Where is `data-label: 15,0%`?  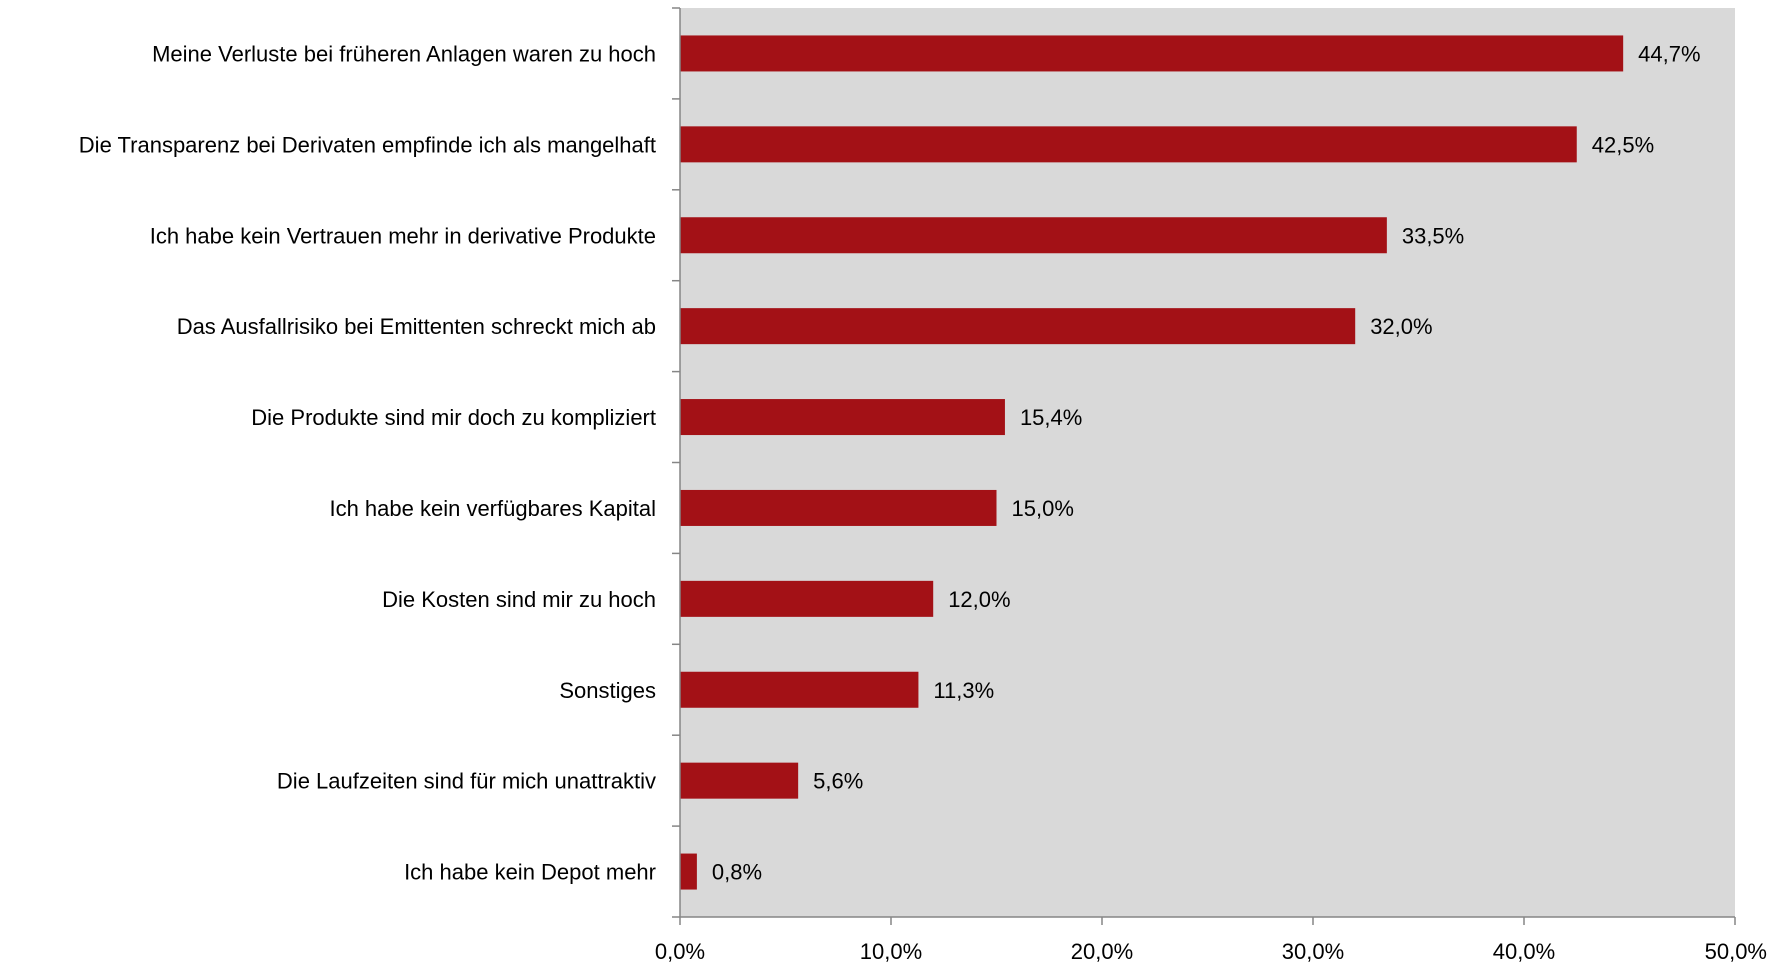
data-label: 15,0% is located at coordinates (1043, 508).